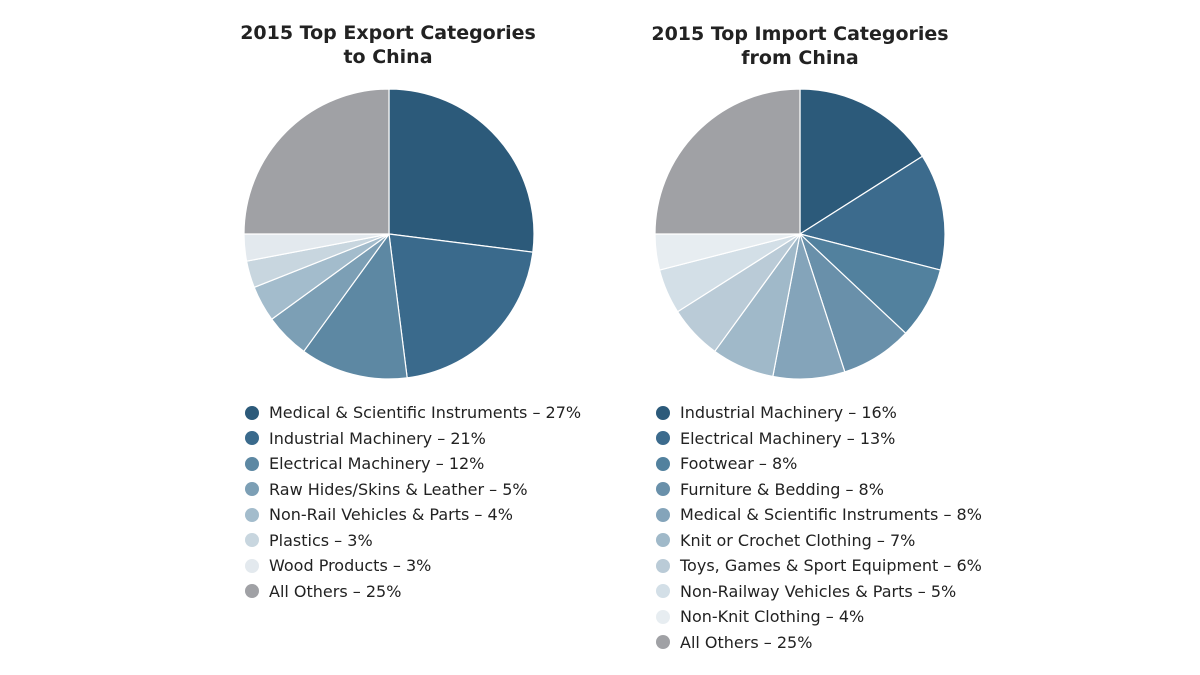 The image size is (1200, 675). What do you see at coordinates (800, 58) in the screenshot?
I see `import-title-line2: from China` at bounding box center [800, 58].